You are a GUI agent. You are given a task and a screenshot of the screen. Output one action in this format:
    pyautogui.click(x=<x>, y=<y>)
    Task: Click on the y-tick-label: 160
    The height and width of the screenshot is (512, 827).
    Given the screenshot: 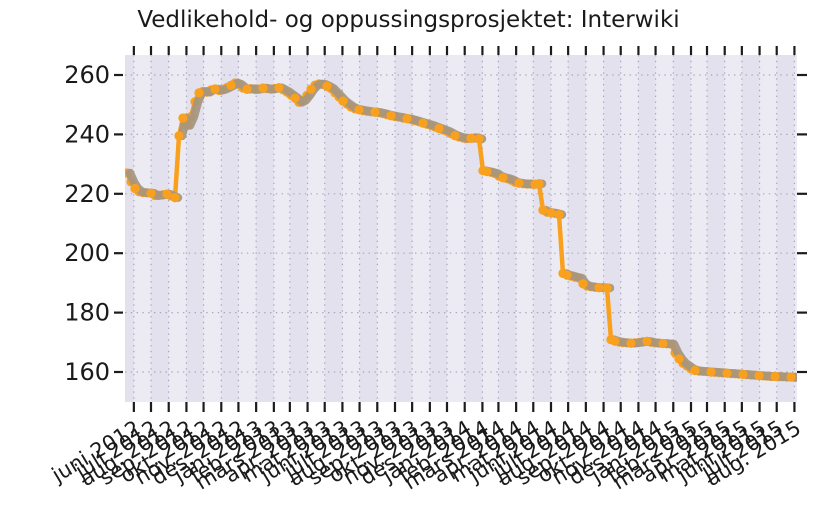 What is the action you would take?
    pyautogui.click(x=87, y=372)
    